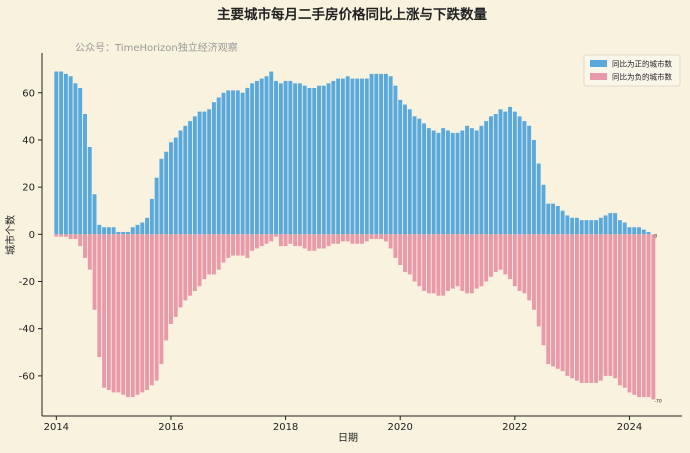  I want to click on y-tick-label: 20, so click(28, 188).